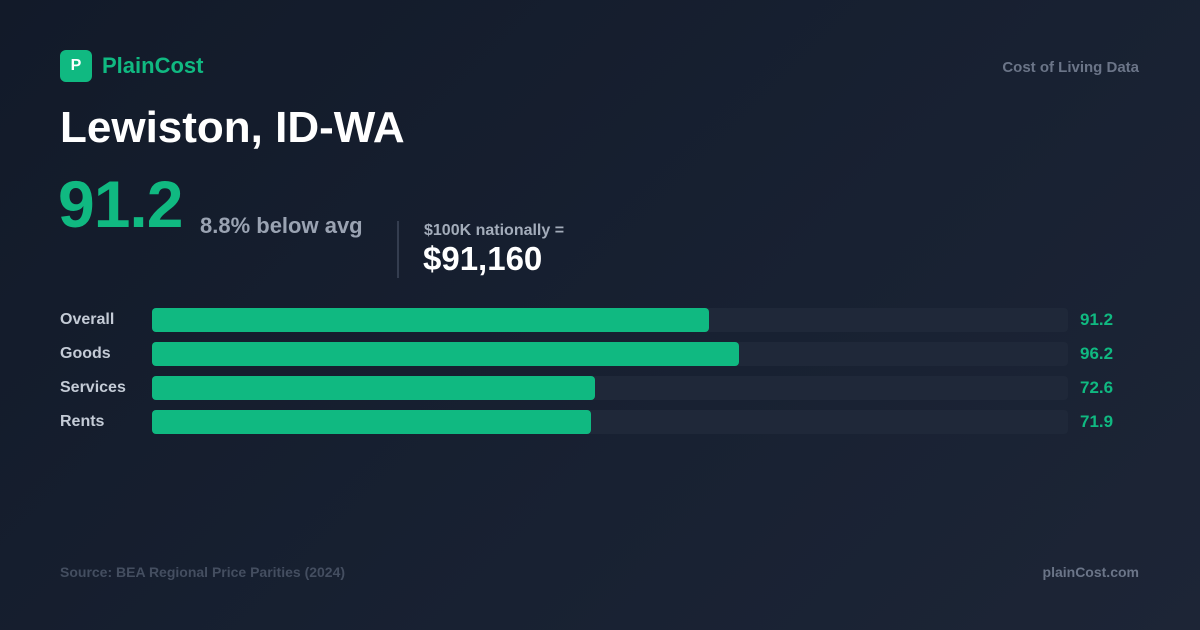 The image size is (1200, 630). I want to click on category-label: Goods, so click(85, 353).